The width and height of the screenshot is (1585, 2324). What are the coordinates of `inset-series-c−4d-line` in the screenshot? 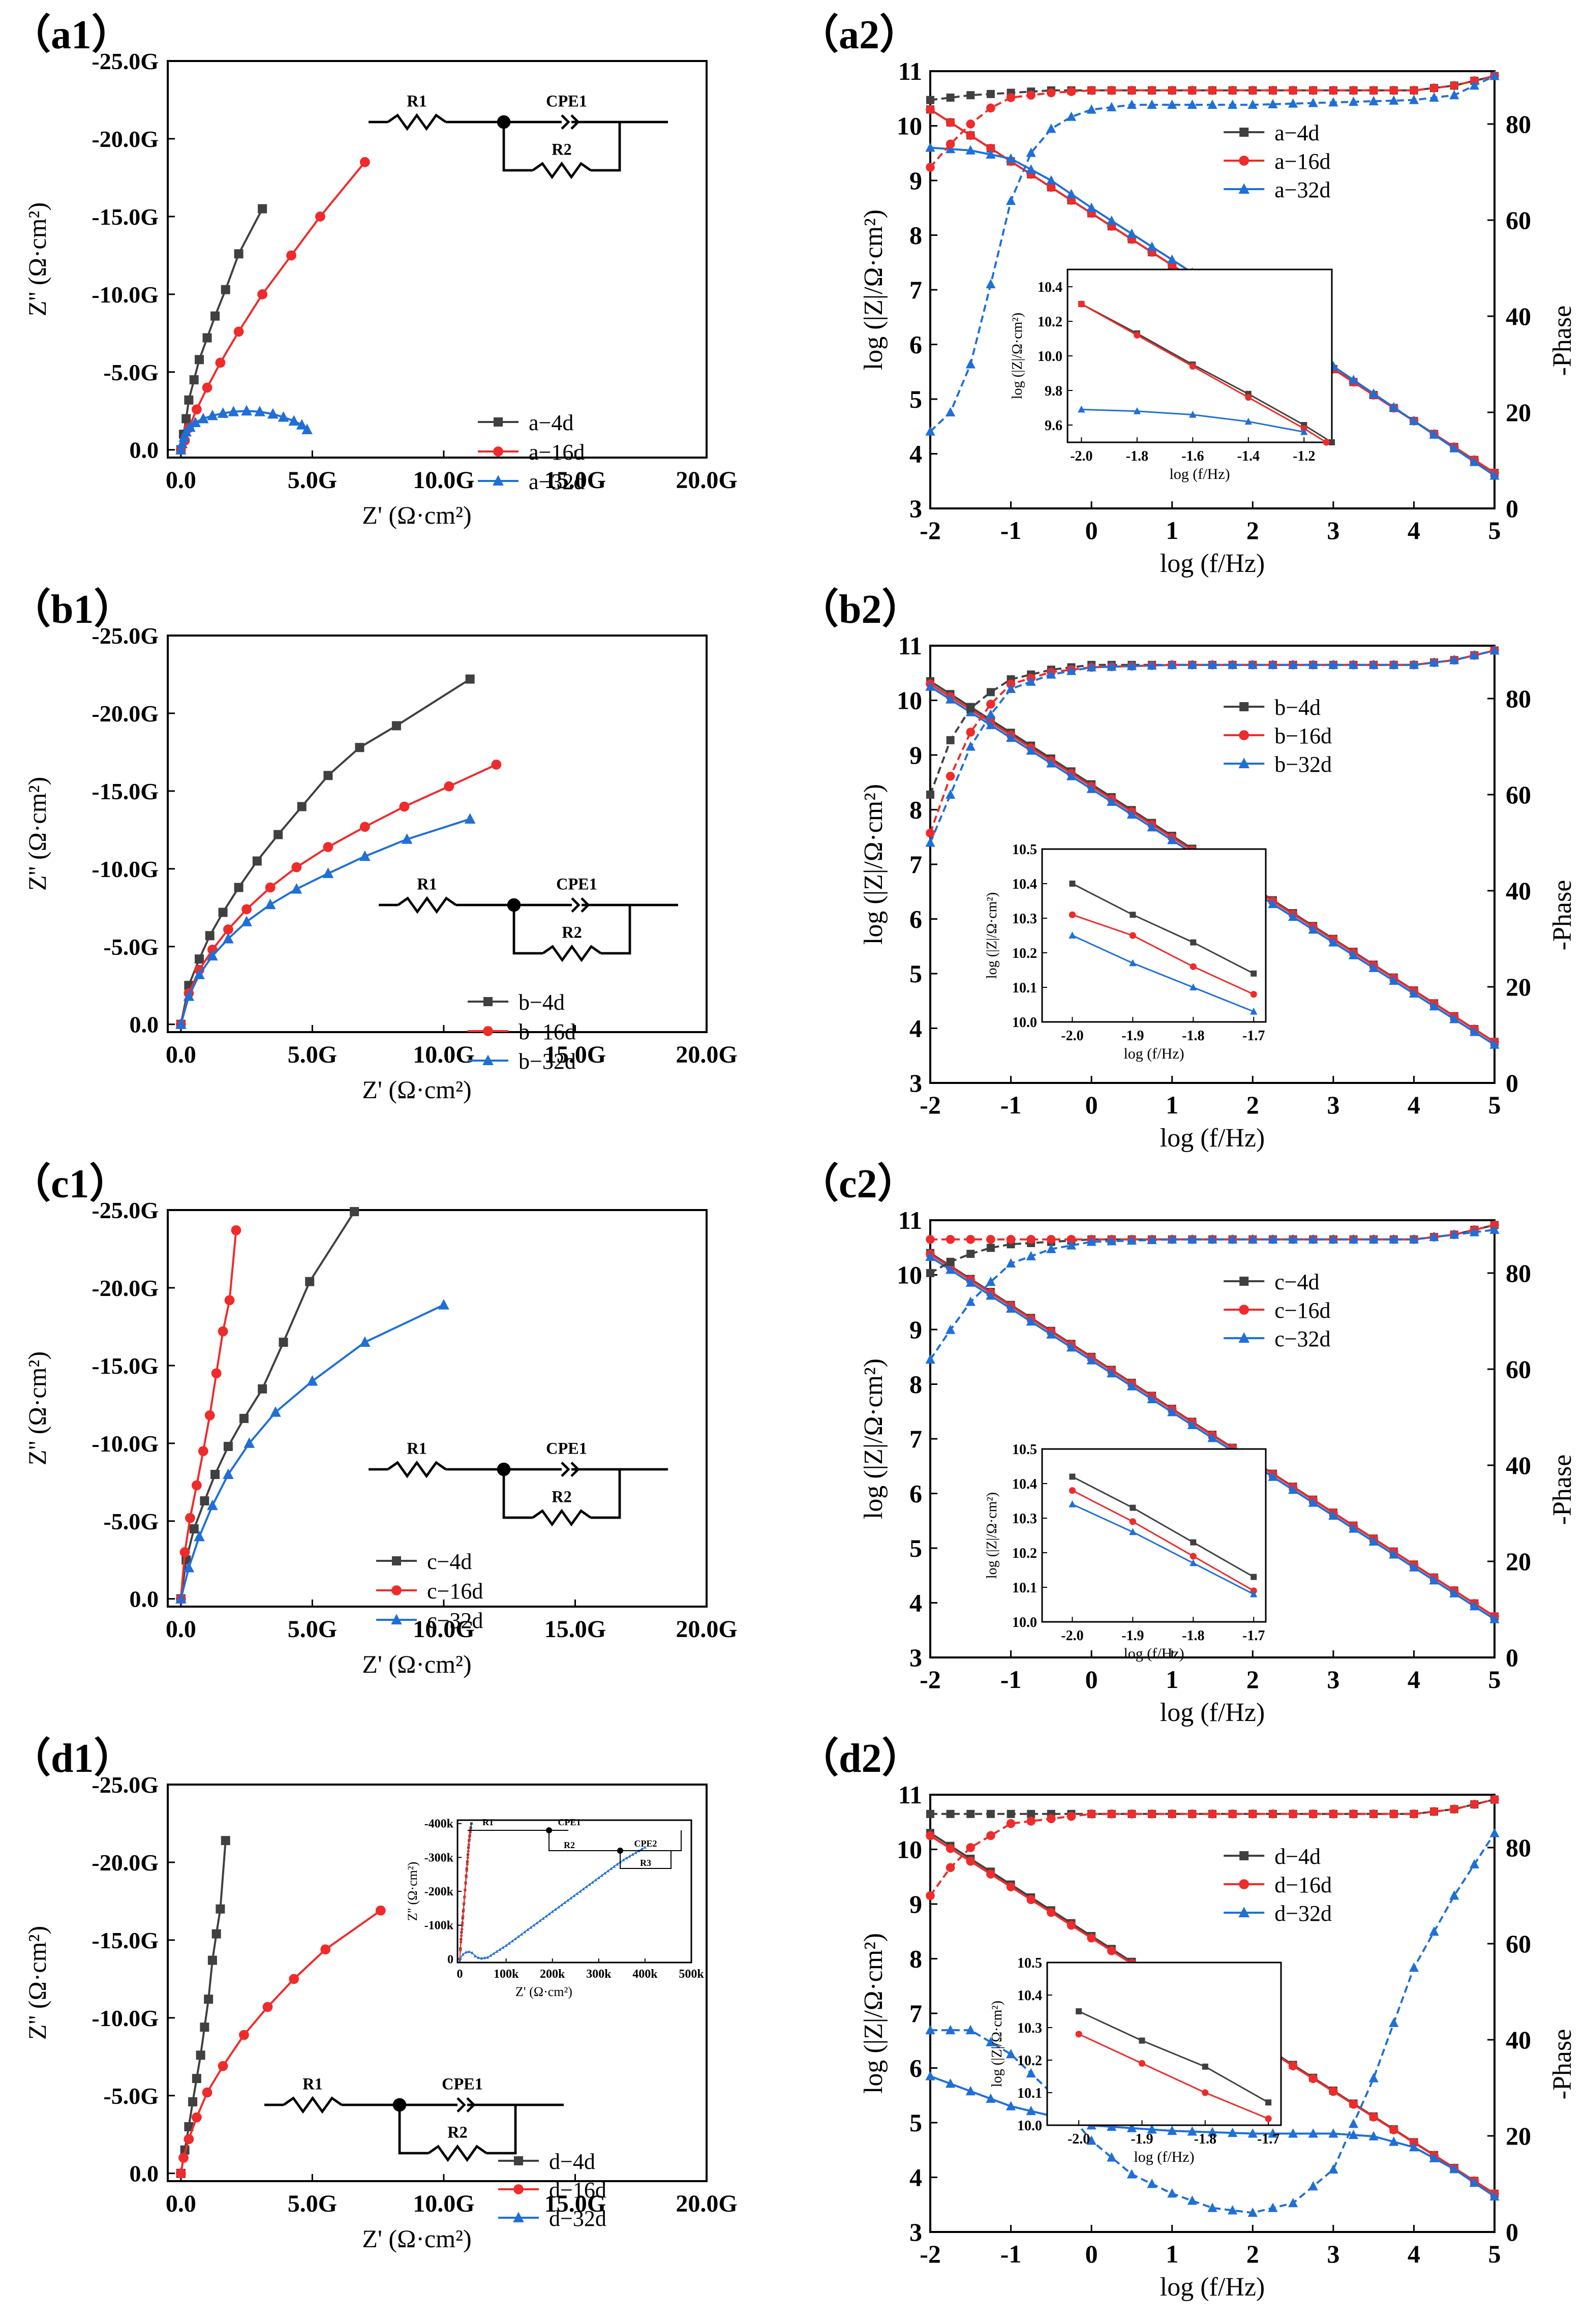 It's located at (1163, 1527).